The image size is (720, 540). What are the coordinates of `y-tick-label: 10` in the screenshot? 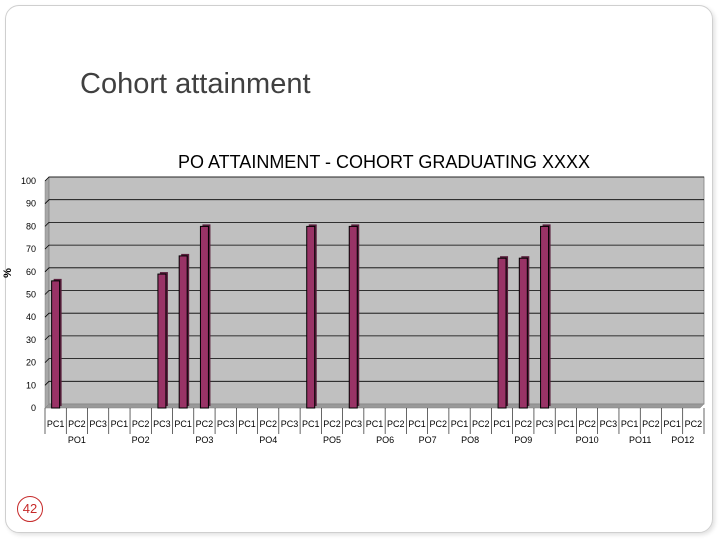 It's located at (31, 385).